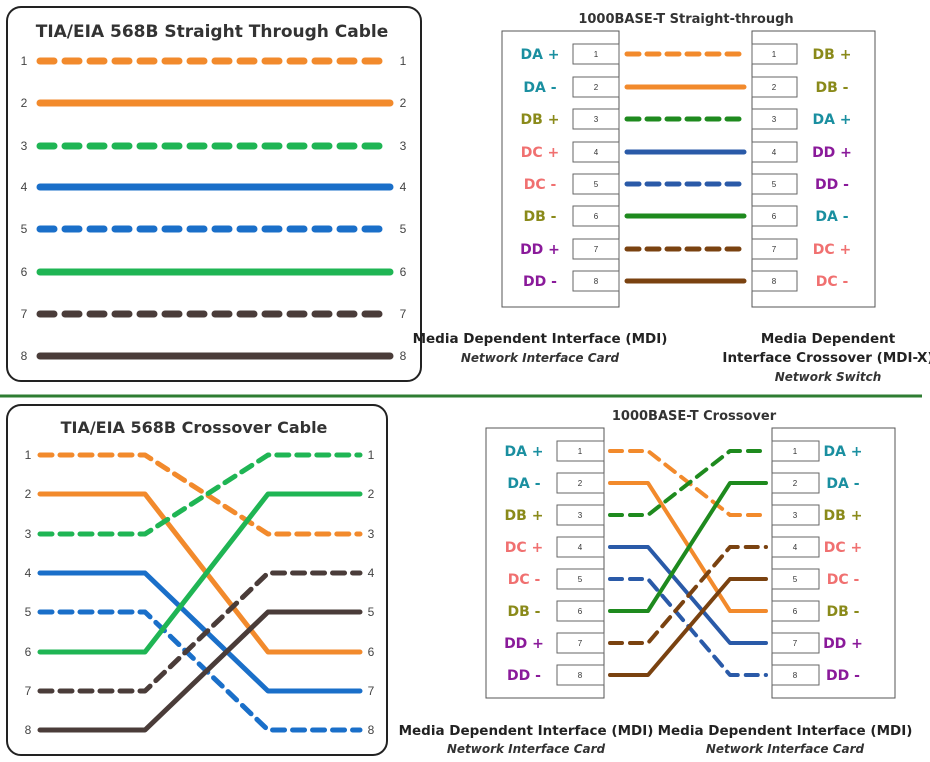  I want to click on gb-cross-left-pin-label-3: 3, so click(580, 515).